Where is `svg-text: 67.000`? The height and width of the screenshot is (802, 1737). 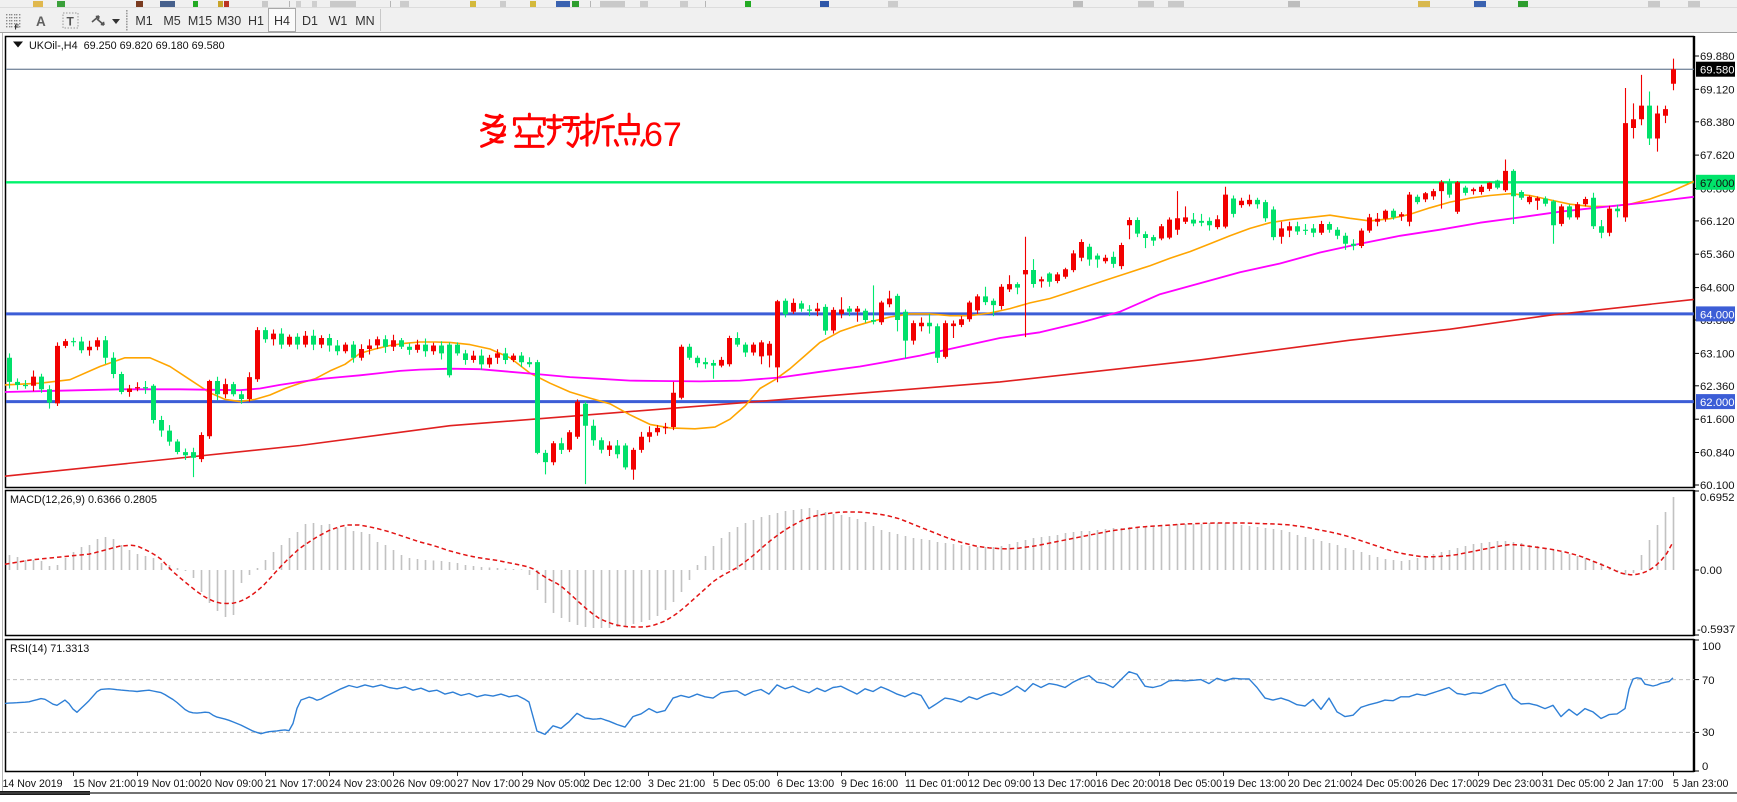
svg-text: 67.000 is located at coordinates (1717, 184).